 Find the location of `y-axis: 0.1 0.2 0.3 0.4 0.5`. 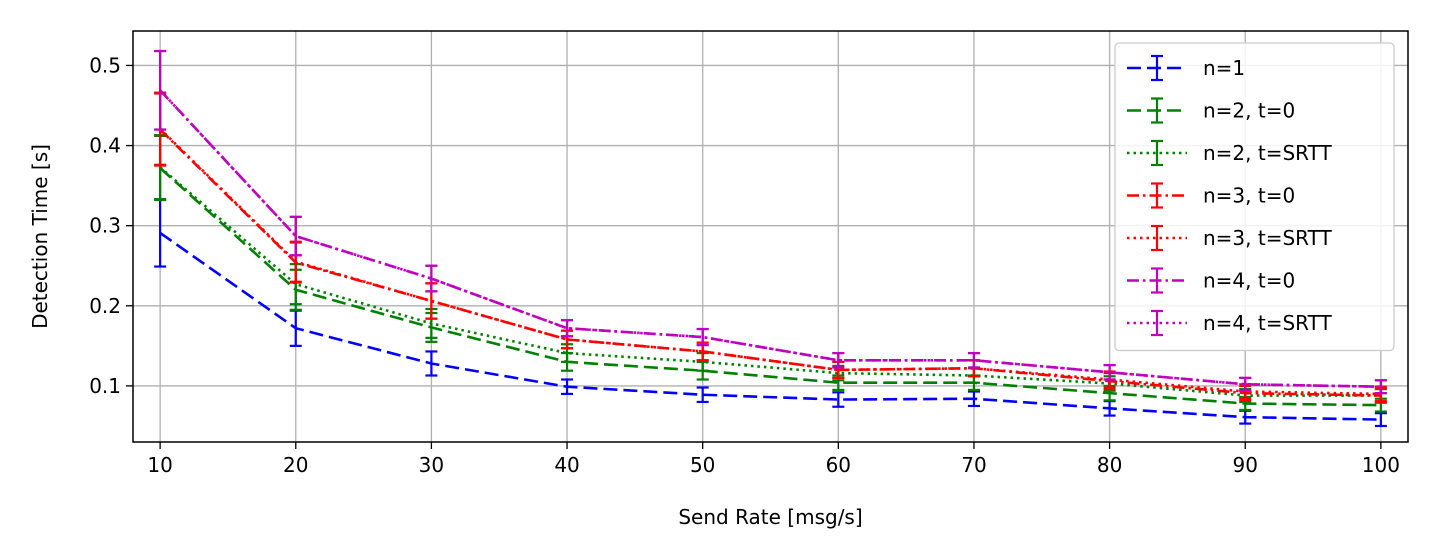

y-axis: 0.1 0.2 0.3 0.4 0.5 is located at coordinates (111, 225).